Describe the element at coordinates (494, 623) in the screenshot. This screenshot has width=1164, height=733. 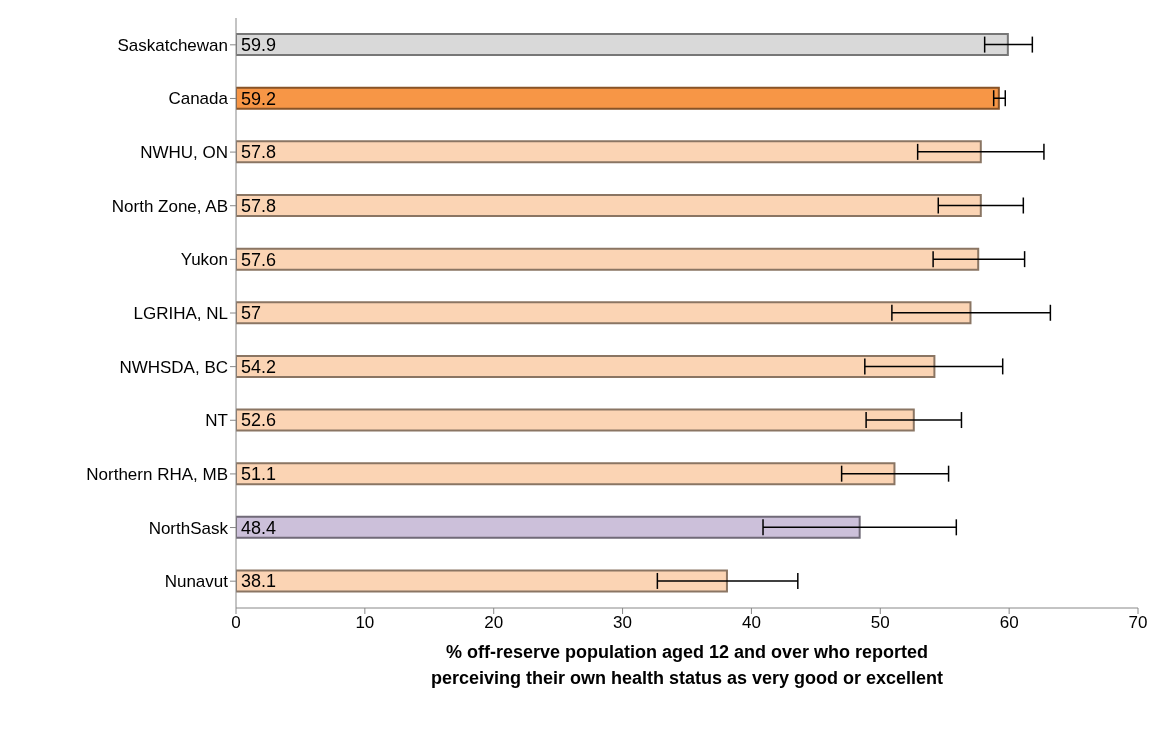
I see `x-tick-label: 20` at that location.